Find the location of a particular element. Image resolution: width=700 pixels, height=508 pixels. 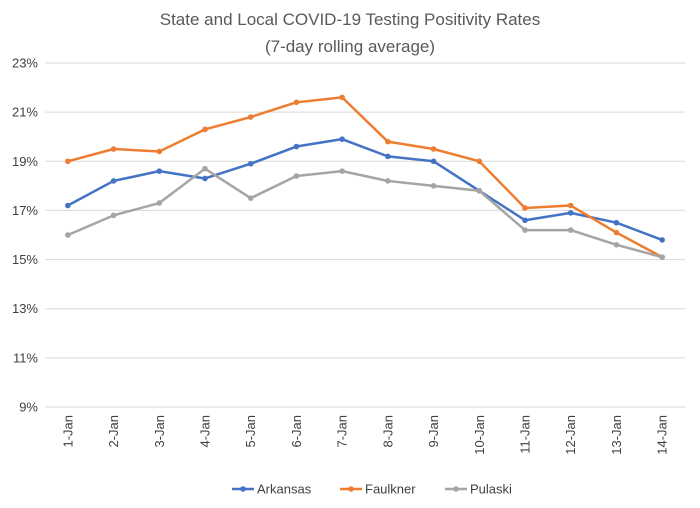

legend: Arkansas Faulkner Pulaski is located at coordinates (372, 489).